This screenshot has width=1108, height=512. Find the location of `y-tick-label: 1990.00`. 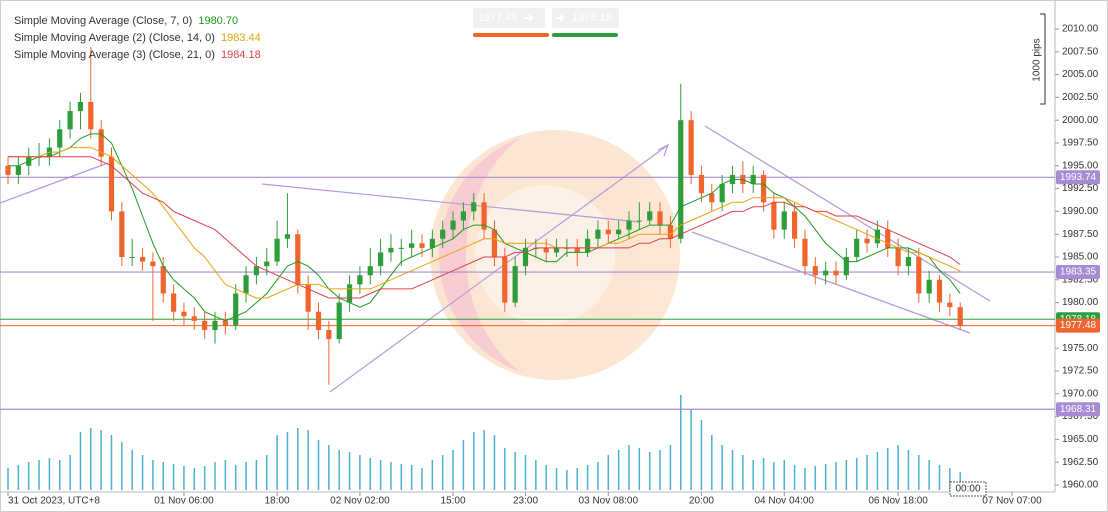

y-tick-label: 1990.00 is located at coordinates (1080, 211).